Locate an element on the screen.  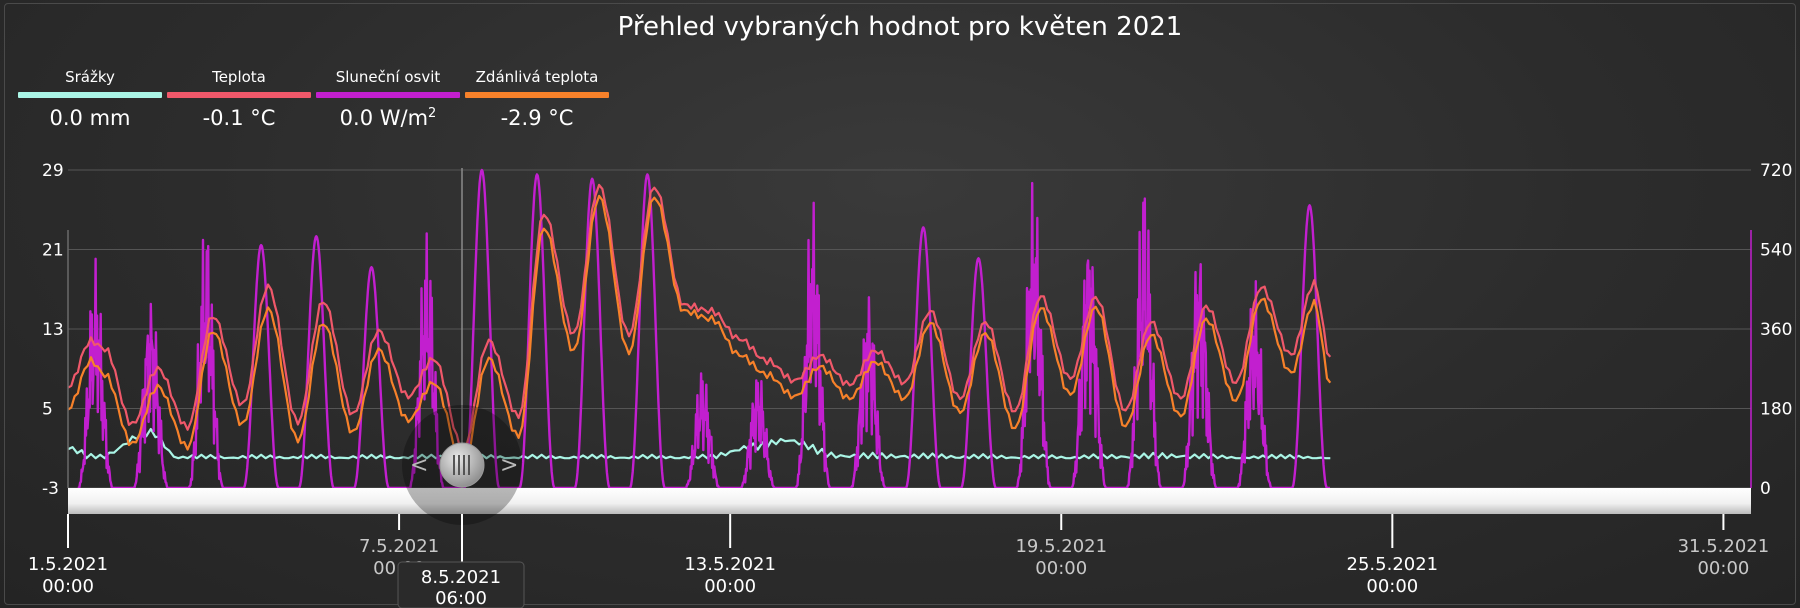
scroll-knob is located at coordinates (462, 465).